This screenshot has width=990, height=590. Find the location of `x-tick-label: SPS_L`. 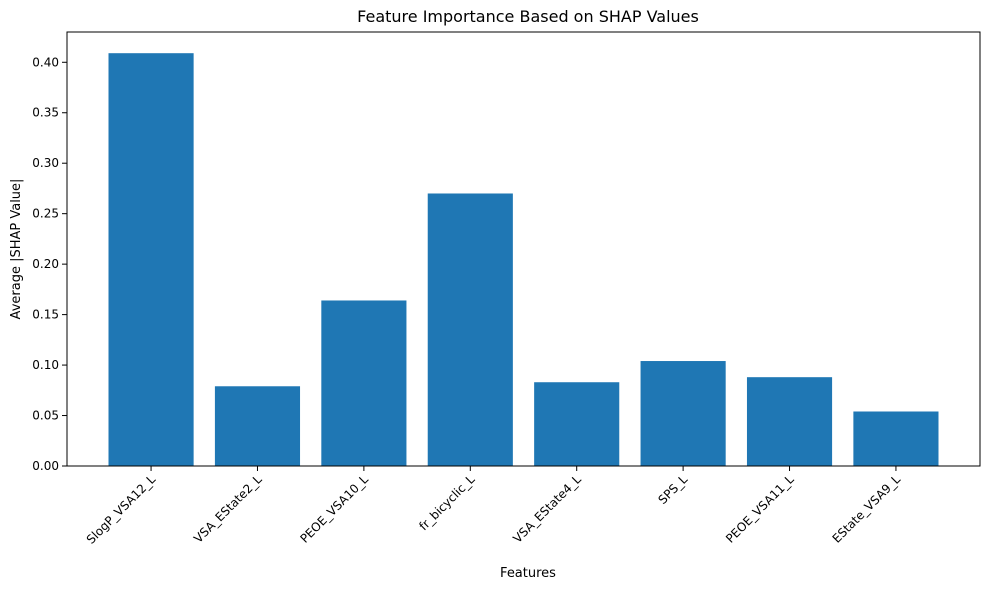

x-tick-label: SPS_L is located at coordinates (672, 489).